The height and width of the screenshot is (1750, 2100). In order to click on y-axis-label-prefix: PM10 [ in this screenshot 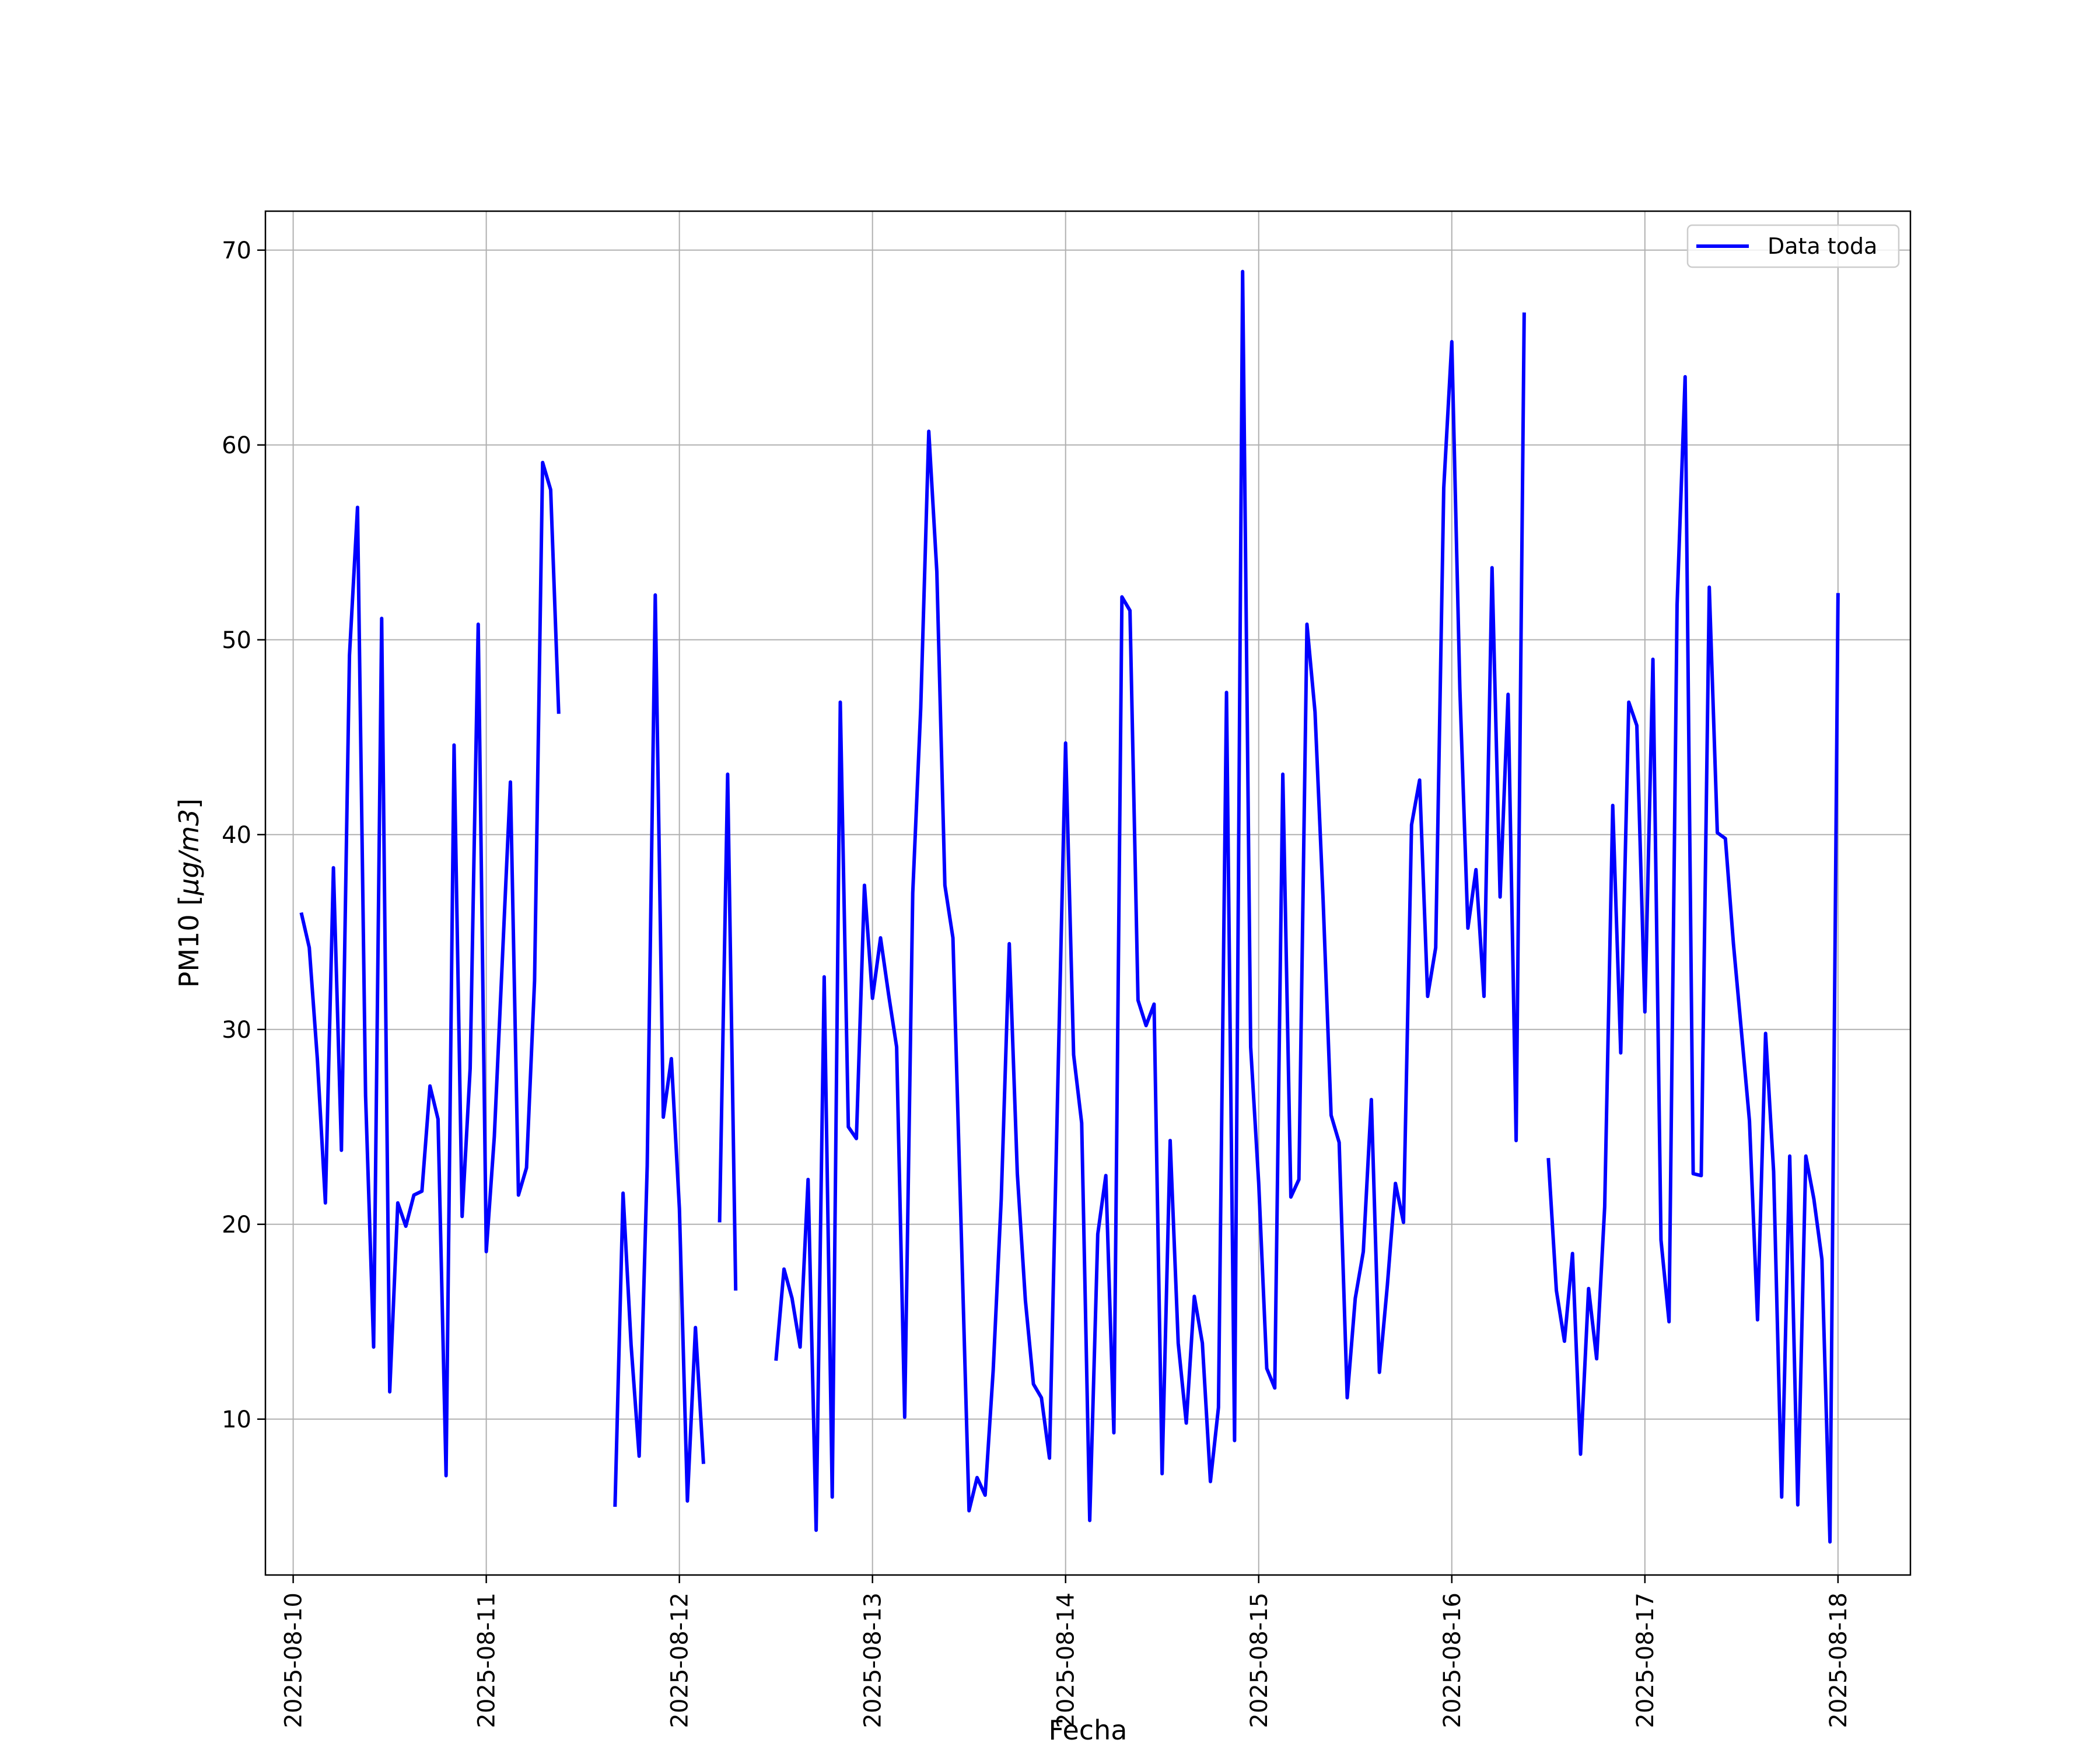, I will do `click(189, 942)`.